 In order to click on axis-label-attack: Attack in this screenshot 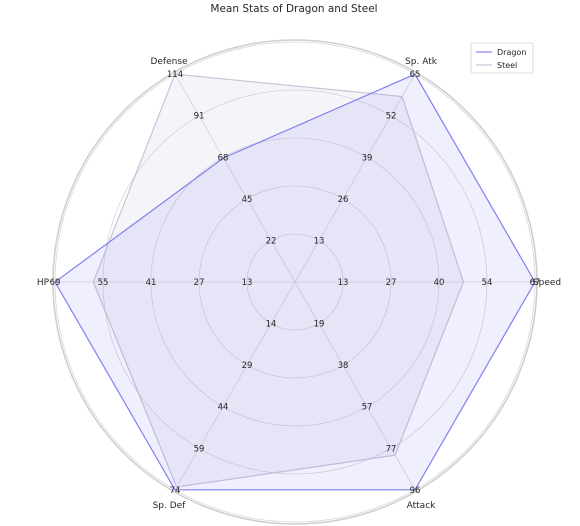, I will do `click(422, 506)`.